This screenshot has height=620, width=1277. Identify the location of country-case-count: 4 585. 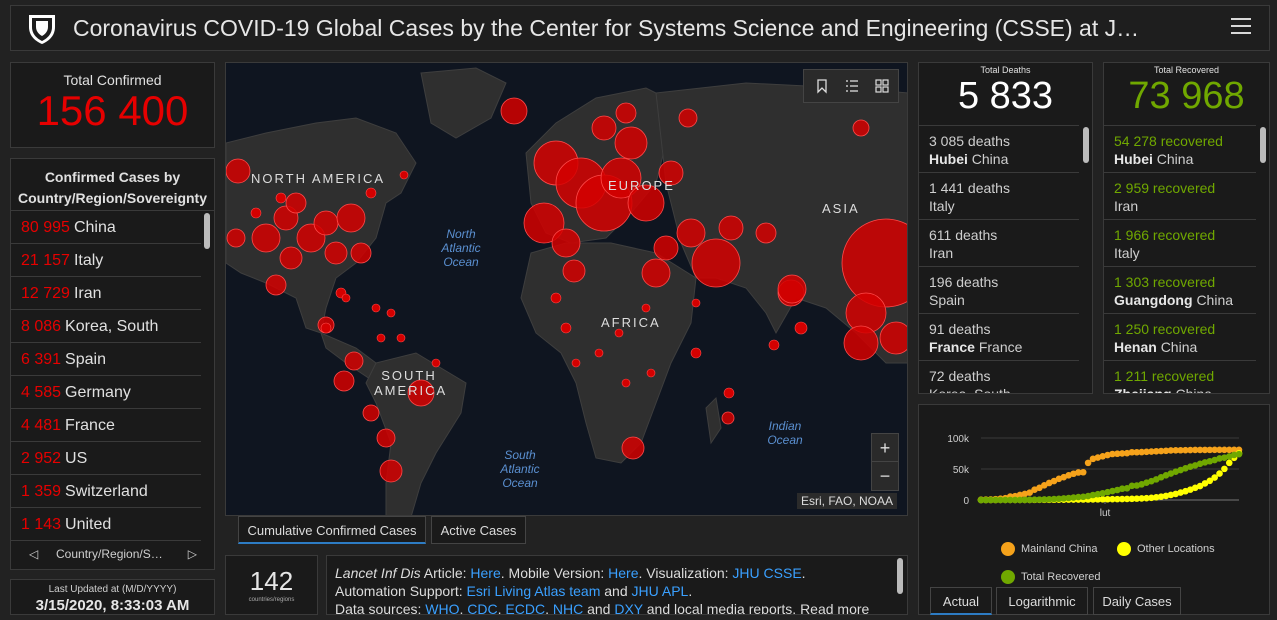
(41, 392).